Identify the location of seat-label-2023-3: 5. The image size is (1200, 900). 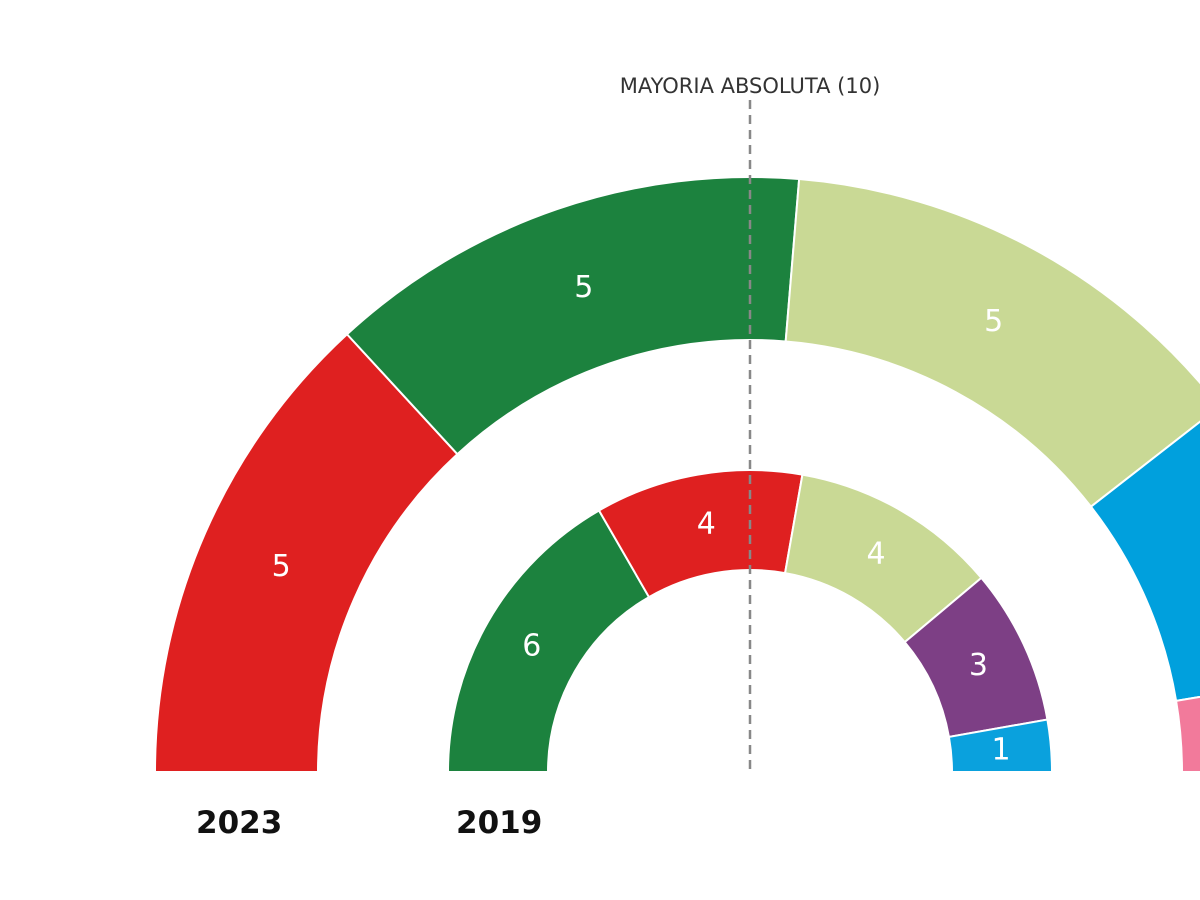
(993, 321).